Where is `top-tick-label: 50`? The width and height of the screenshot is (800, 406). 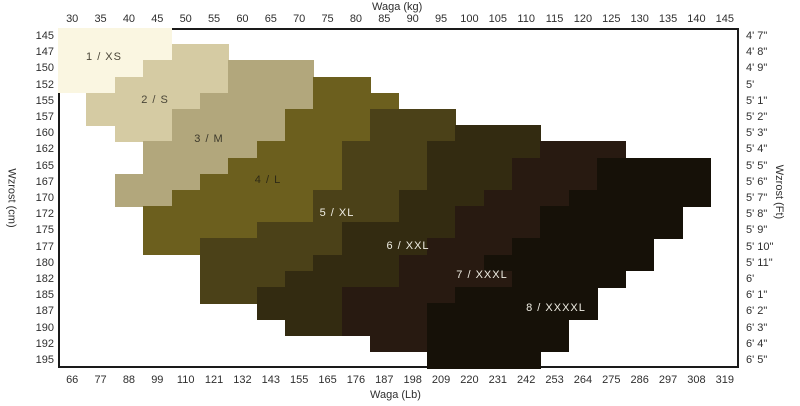 top-tick-label: 50 is located at coordinates (185, 19).